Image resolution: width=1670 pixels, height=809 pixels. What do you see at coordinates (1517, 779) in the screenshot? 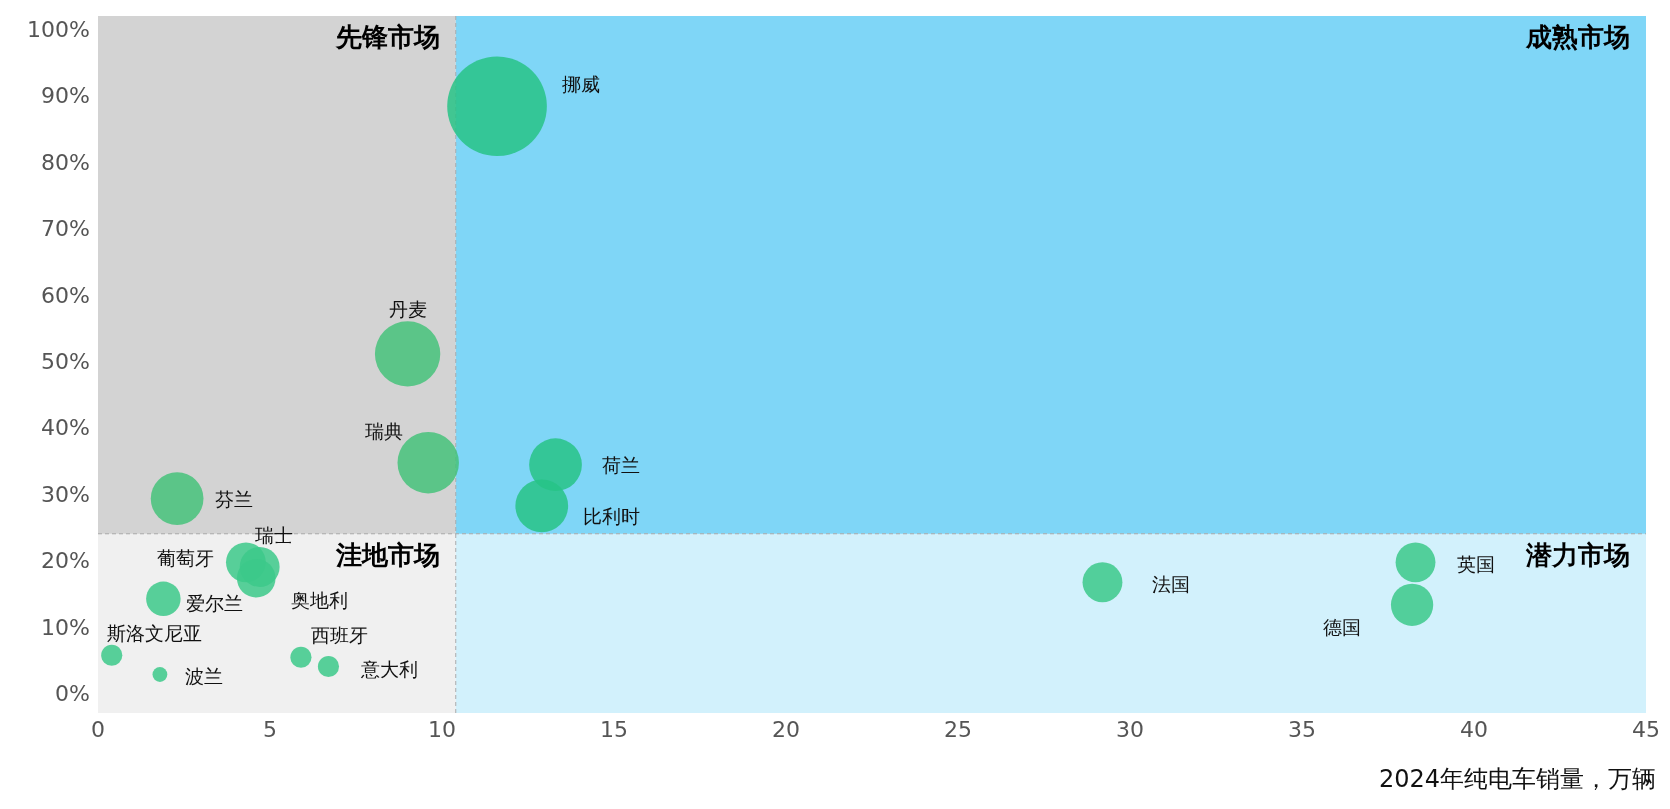
I see `x-axis-title: 2024年纯电车销量，万辆` at bounding box center [1517, 779].